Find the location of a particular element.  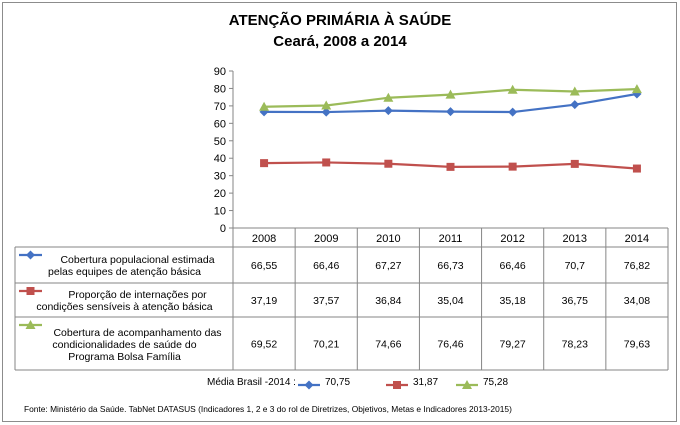

data-label: 76,46 is located at coordinates (450, 345).